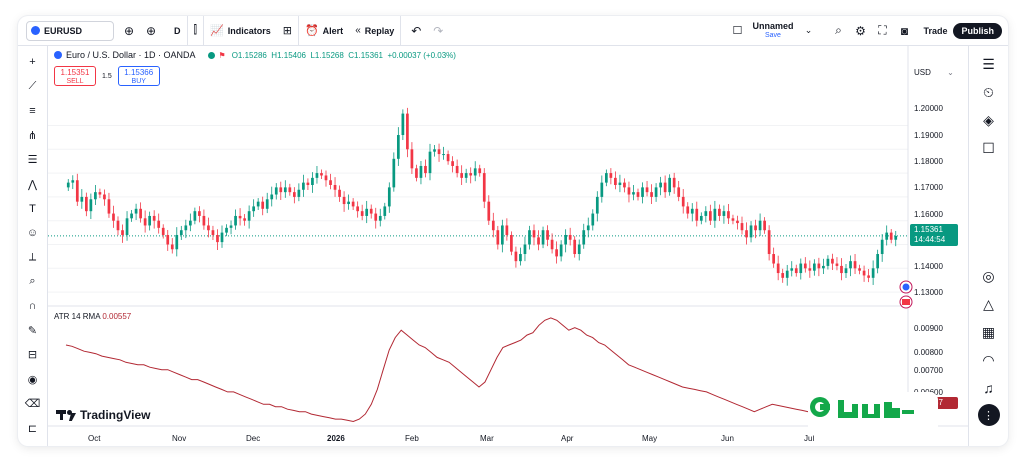 Image resolution: width=1024 pixels, height=463 pixels. I want to click on emoji-icon: ☺, so click(32, 232).